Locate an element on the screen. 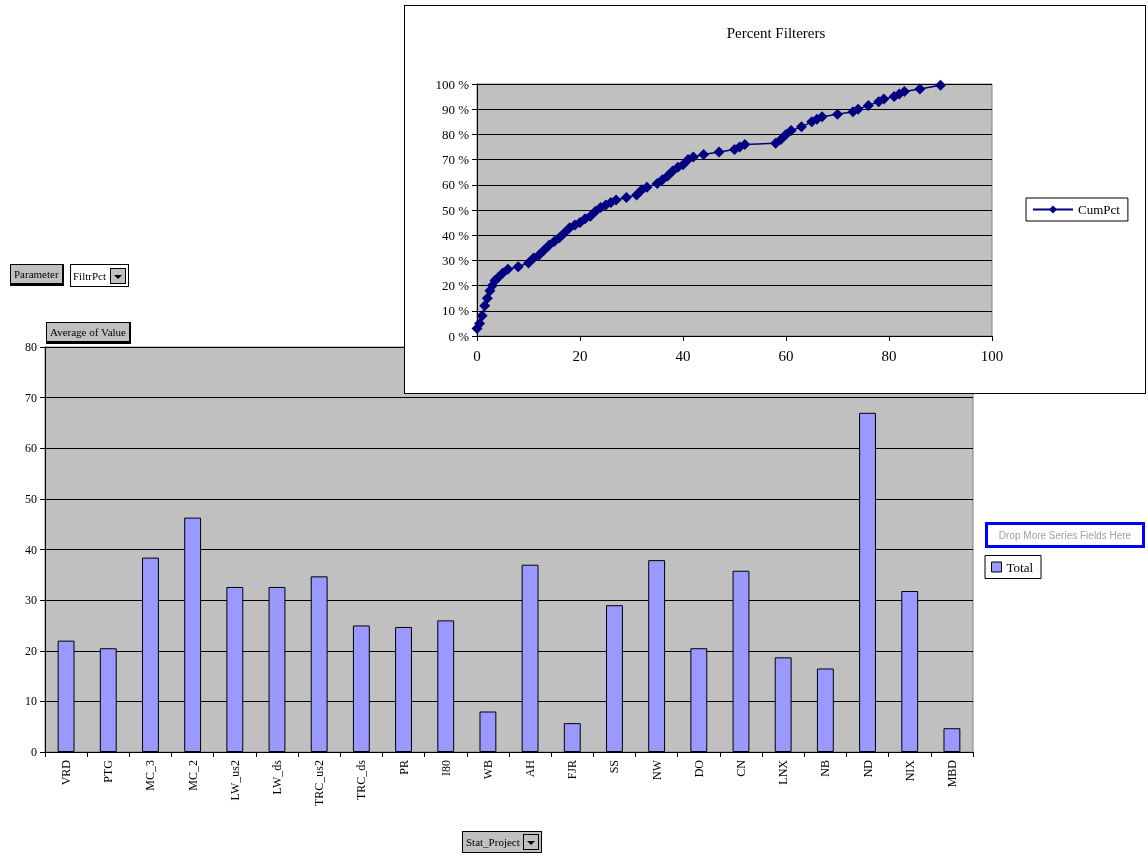 This screenshot has width=1148, height=857. x-tick-label: LW_ds is located at coordinates (277, 777).